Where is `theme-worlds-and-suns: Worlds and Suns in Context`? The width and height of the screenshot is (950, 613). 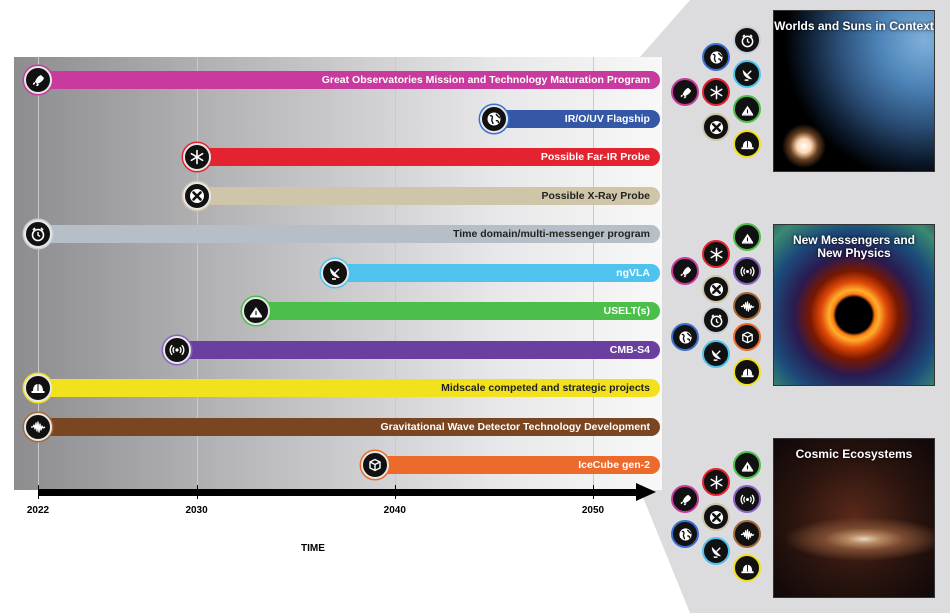 theme-worlds-and-suns: Worlds and Suns in Context is located at coordinates (854, 91).